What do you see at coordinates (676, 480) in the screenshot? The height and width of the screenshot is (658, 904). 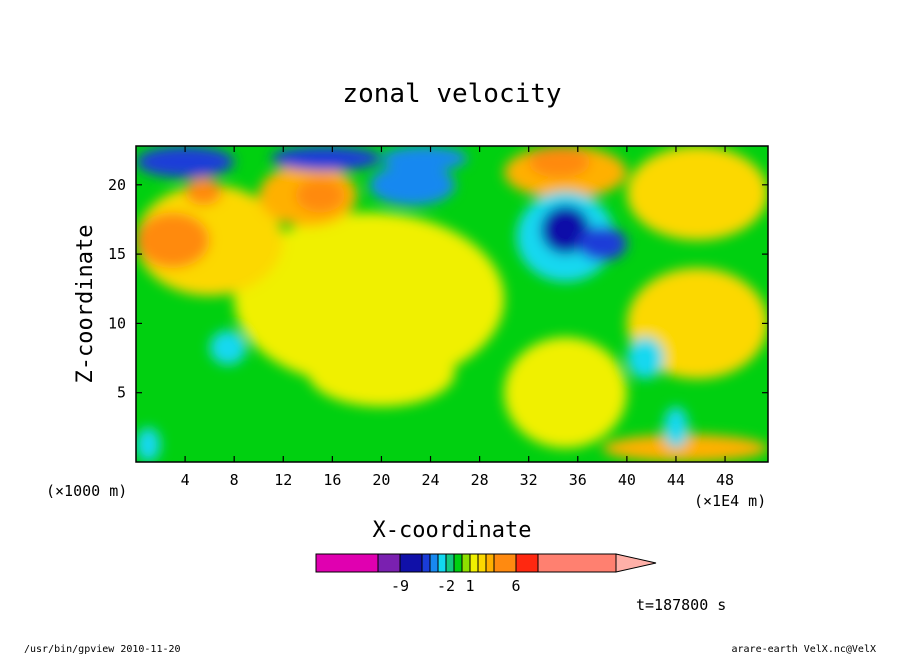 I see `x-tick-label-44: 44` at bounding box center [676, 480].